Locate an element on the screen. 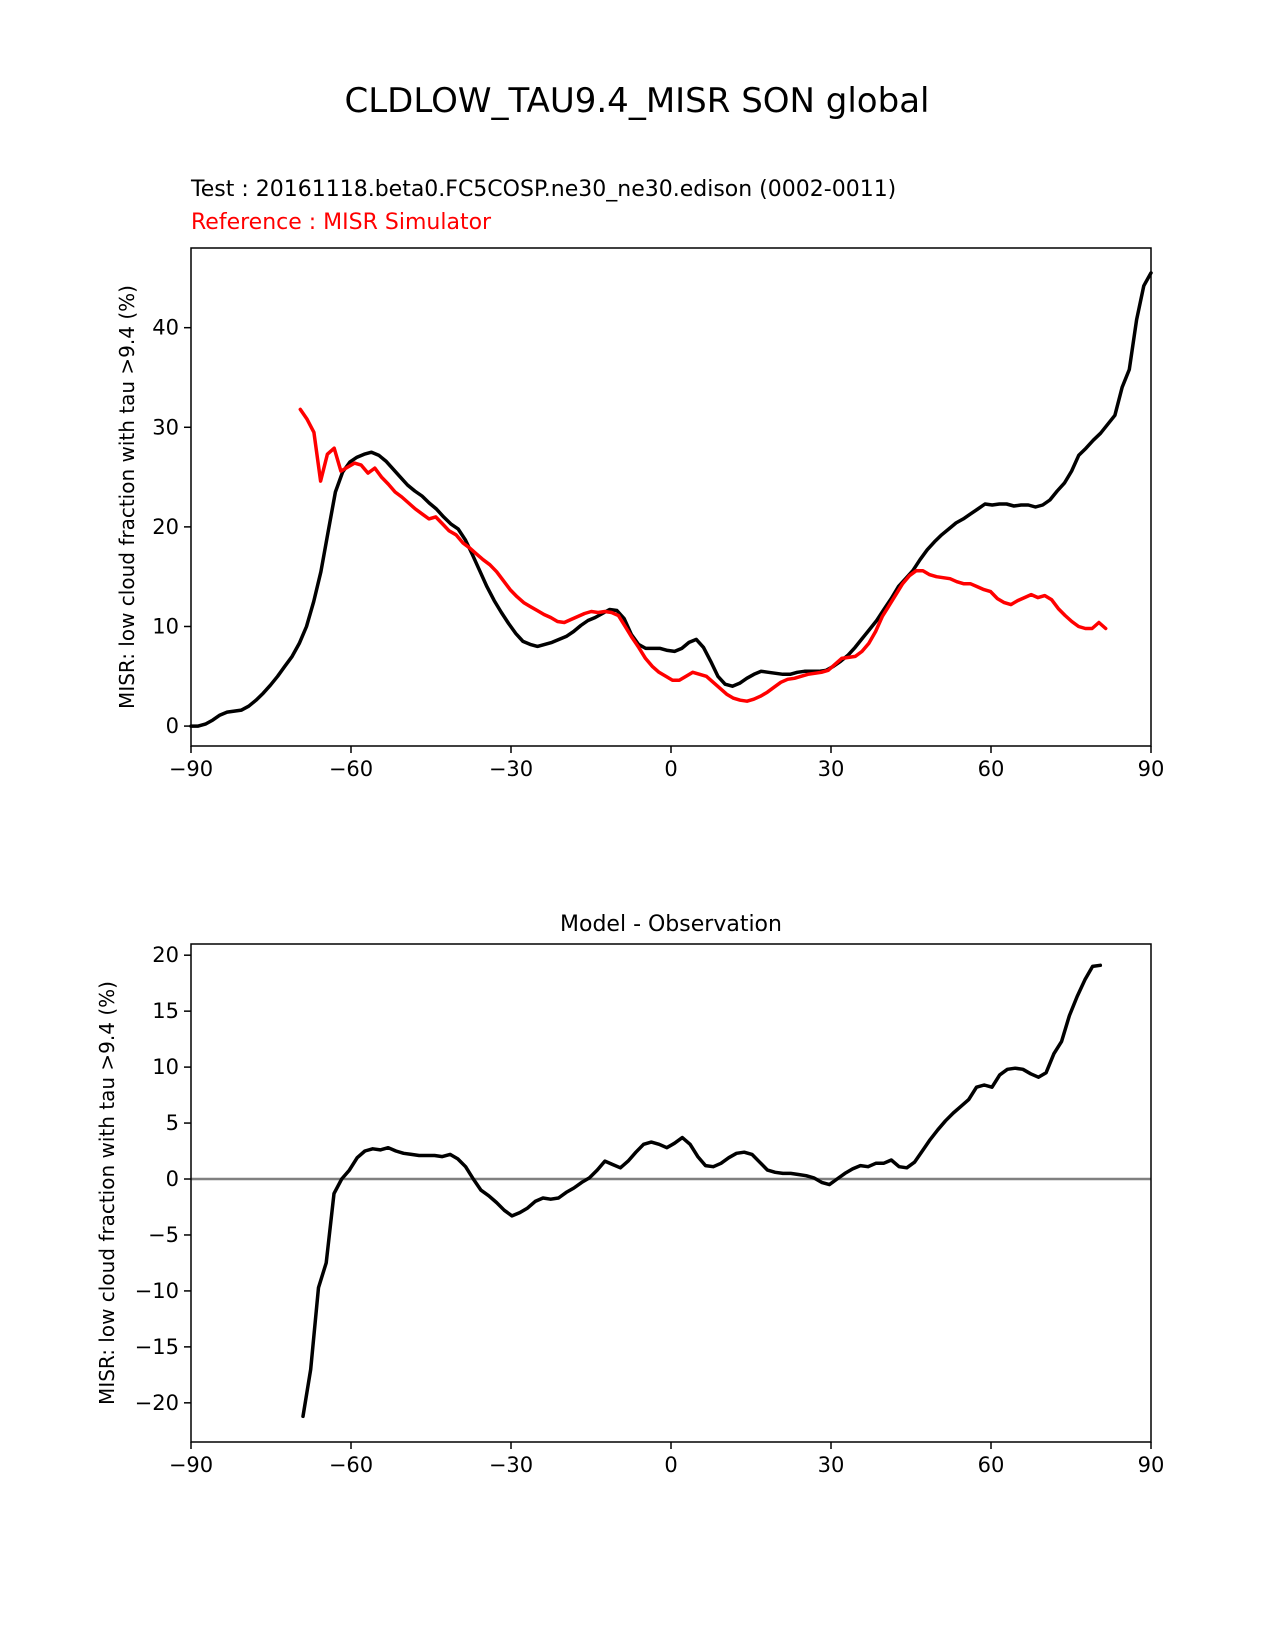  bottom-panel-ytick-label: −20 is located at coordinates (157, 1403).